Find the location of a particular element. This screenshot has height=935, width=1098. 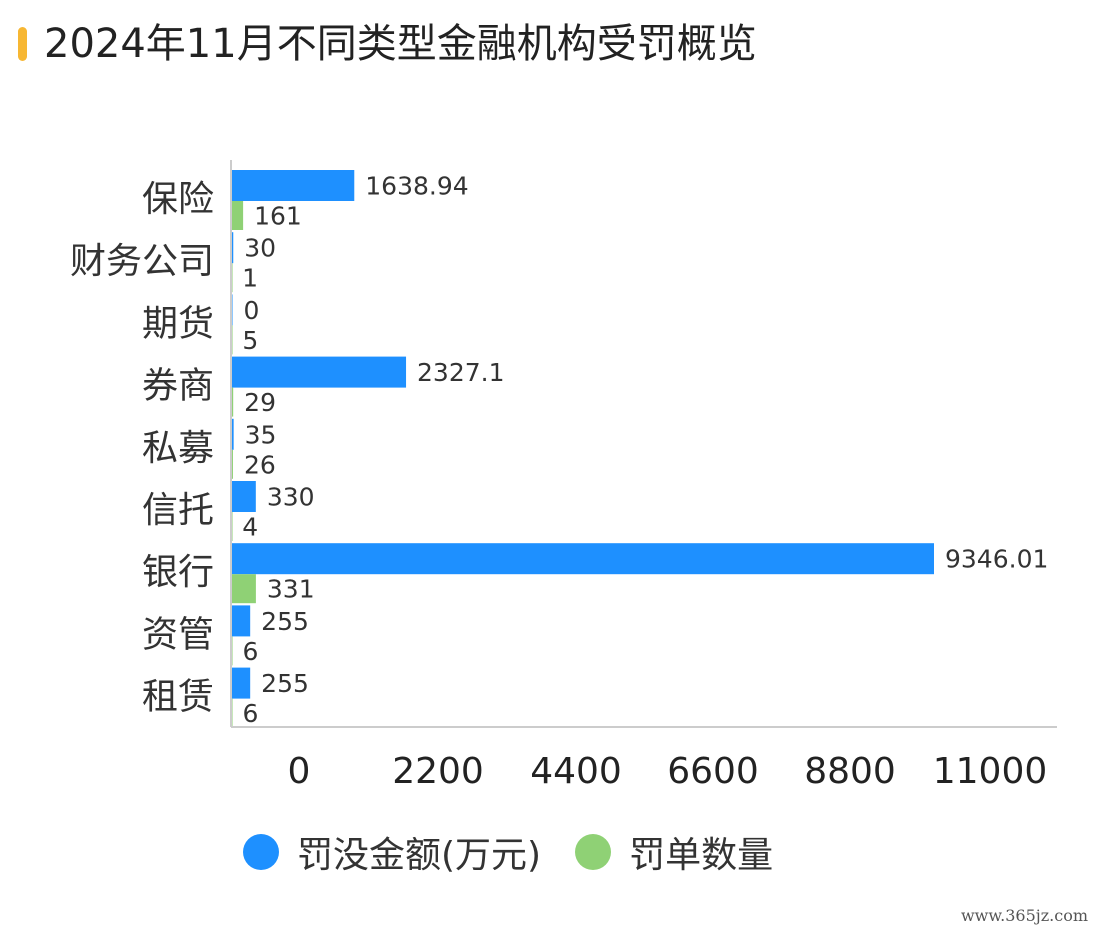

category-label: 券商 is located at coordinates (178, 386).